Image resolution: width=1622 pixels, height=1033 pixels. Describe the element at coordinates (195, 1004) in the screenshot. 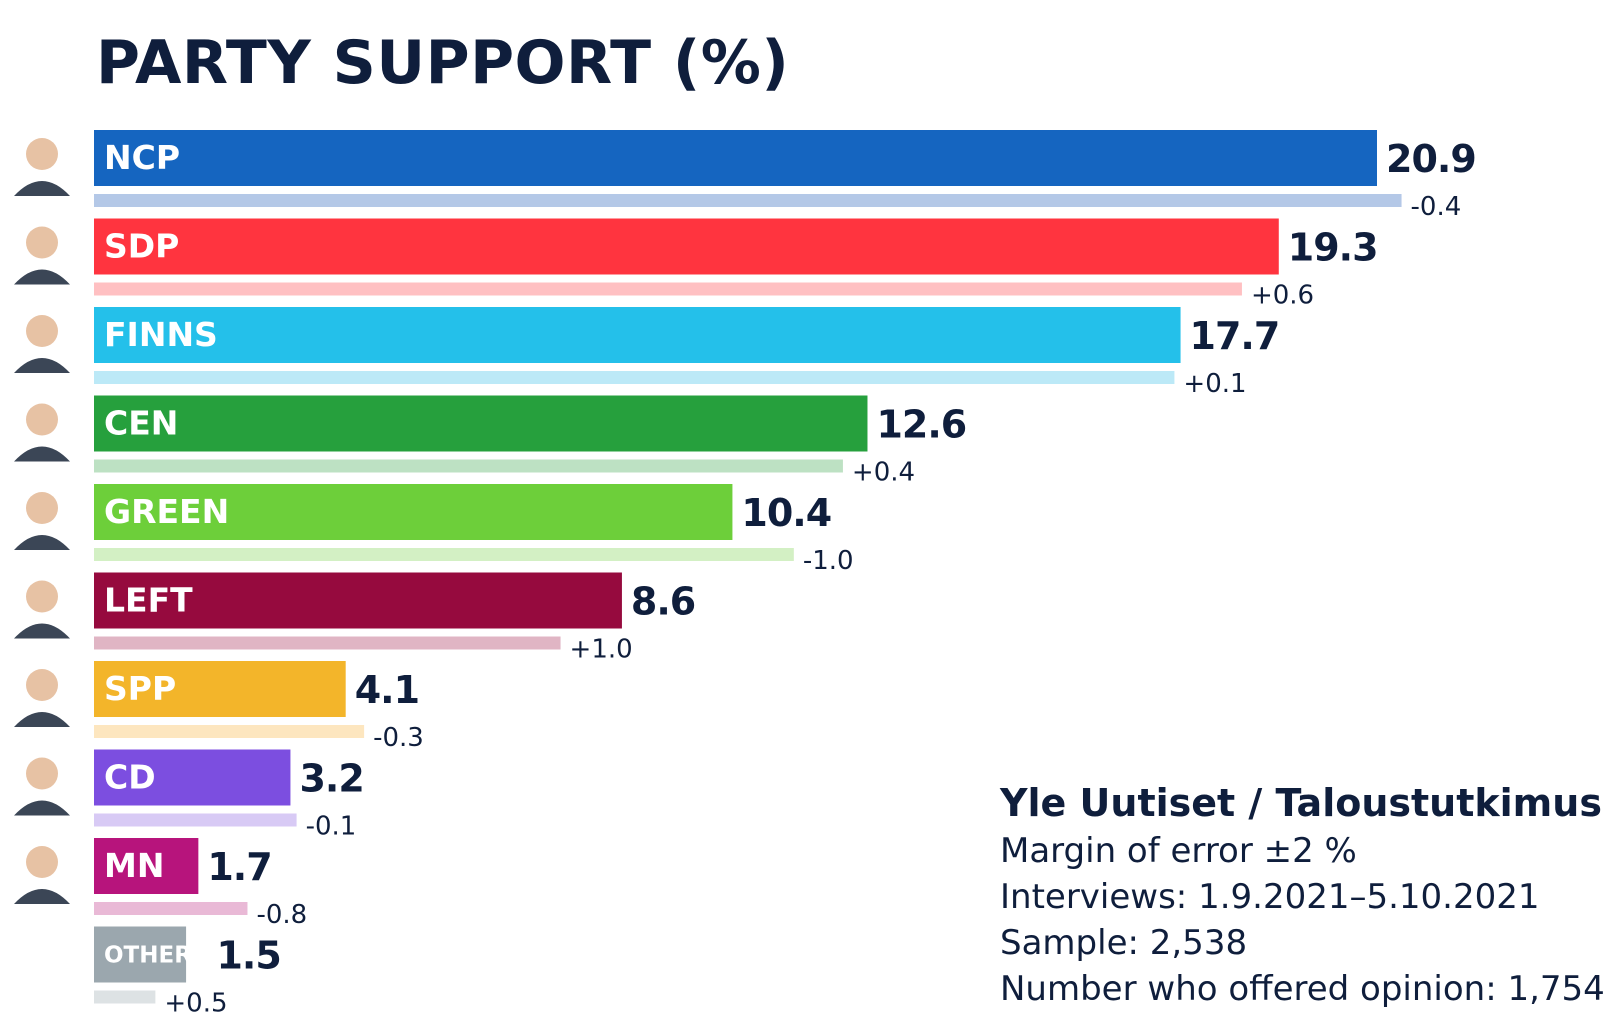

I see `change-label-others: +0.5` at that location.